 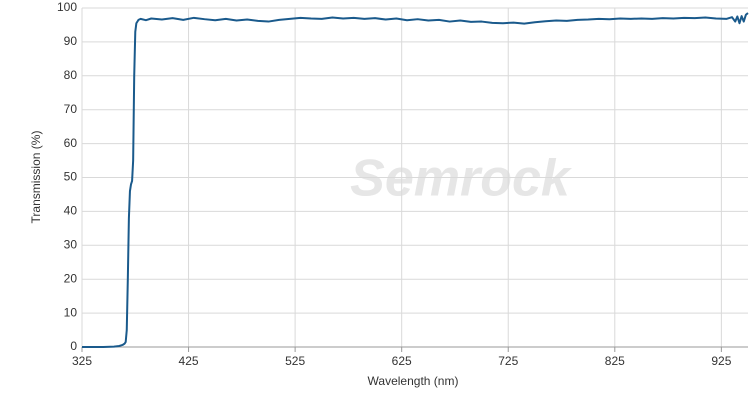 What do you see at coordinates (508, 361) in the screenshot?
I see `x-tick-label: 725` at bounding box center [508, 361].